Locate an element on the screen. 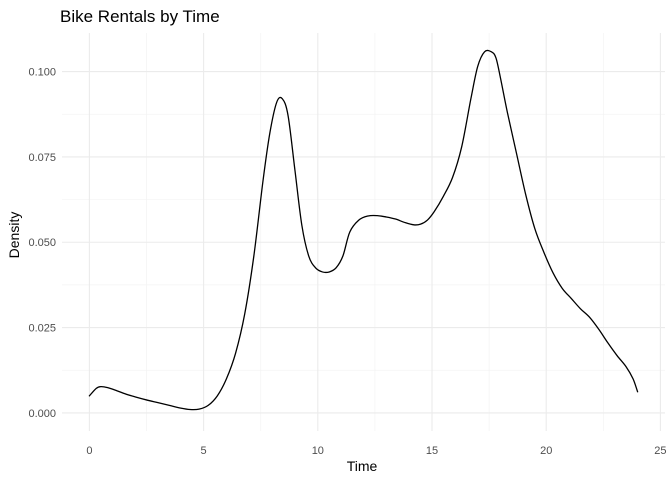  y-axis-title: Density is located at coordinates (14, 235).